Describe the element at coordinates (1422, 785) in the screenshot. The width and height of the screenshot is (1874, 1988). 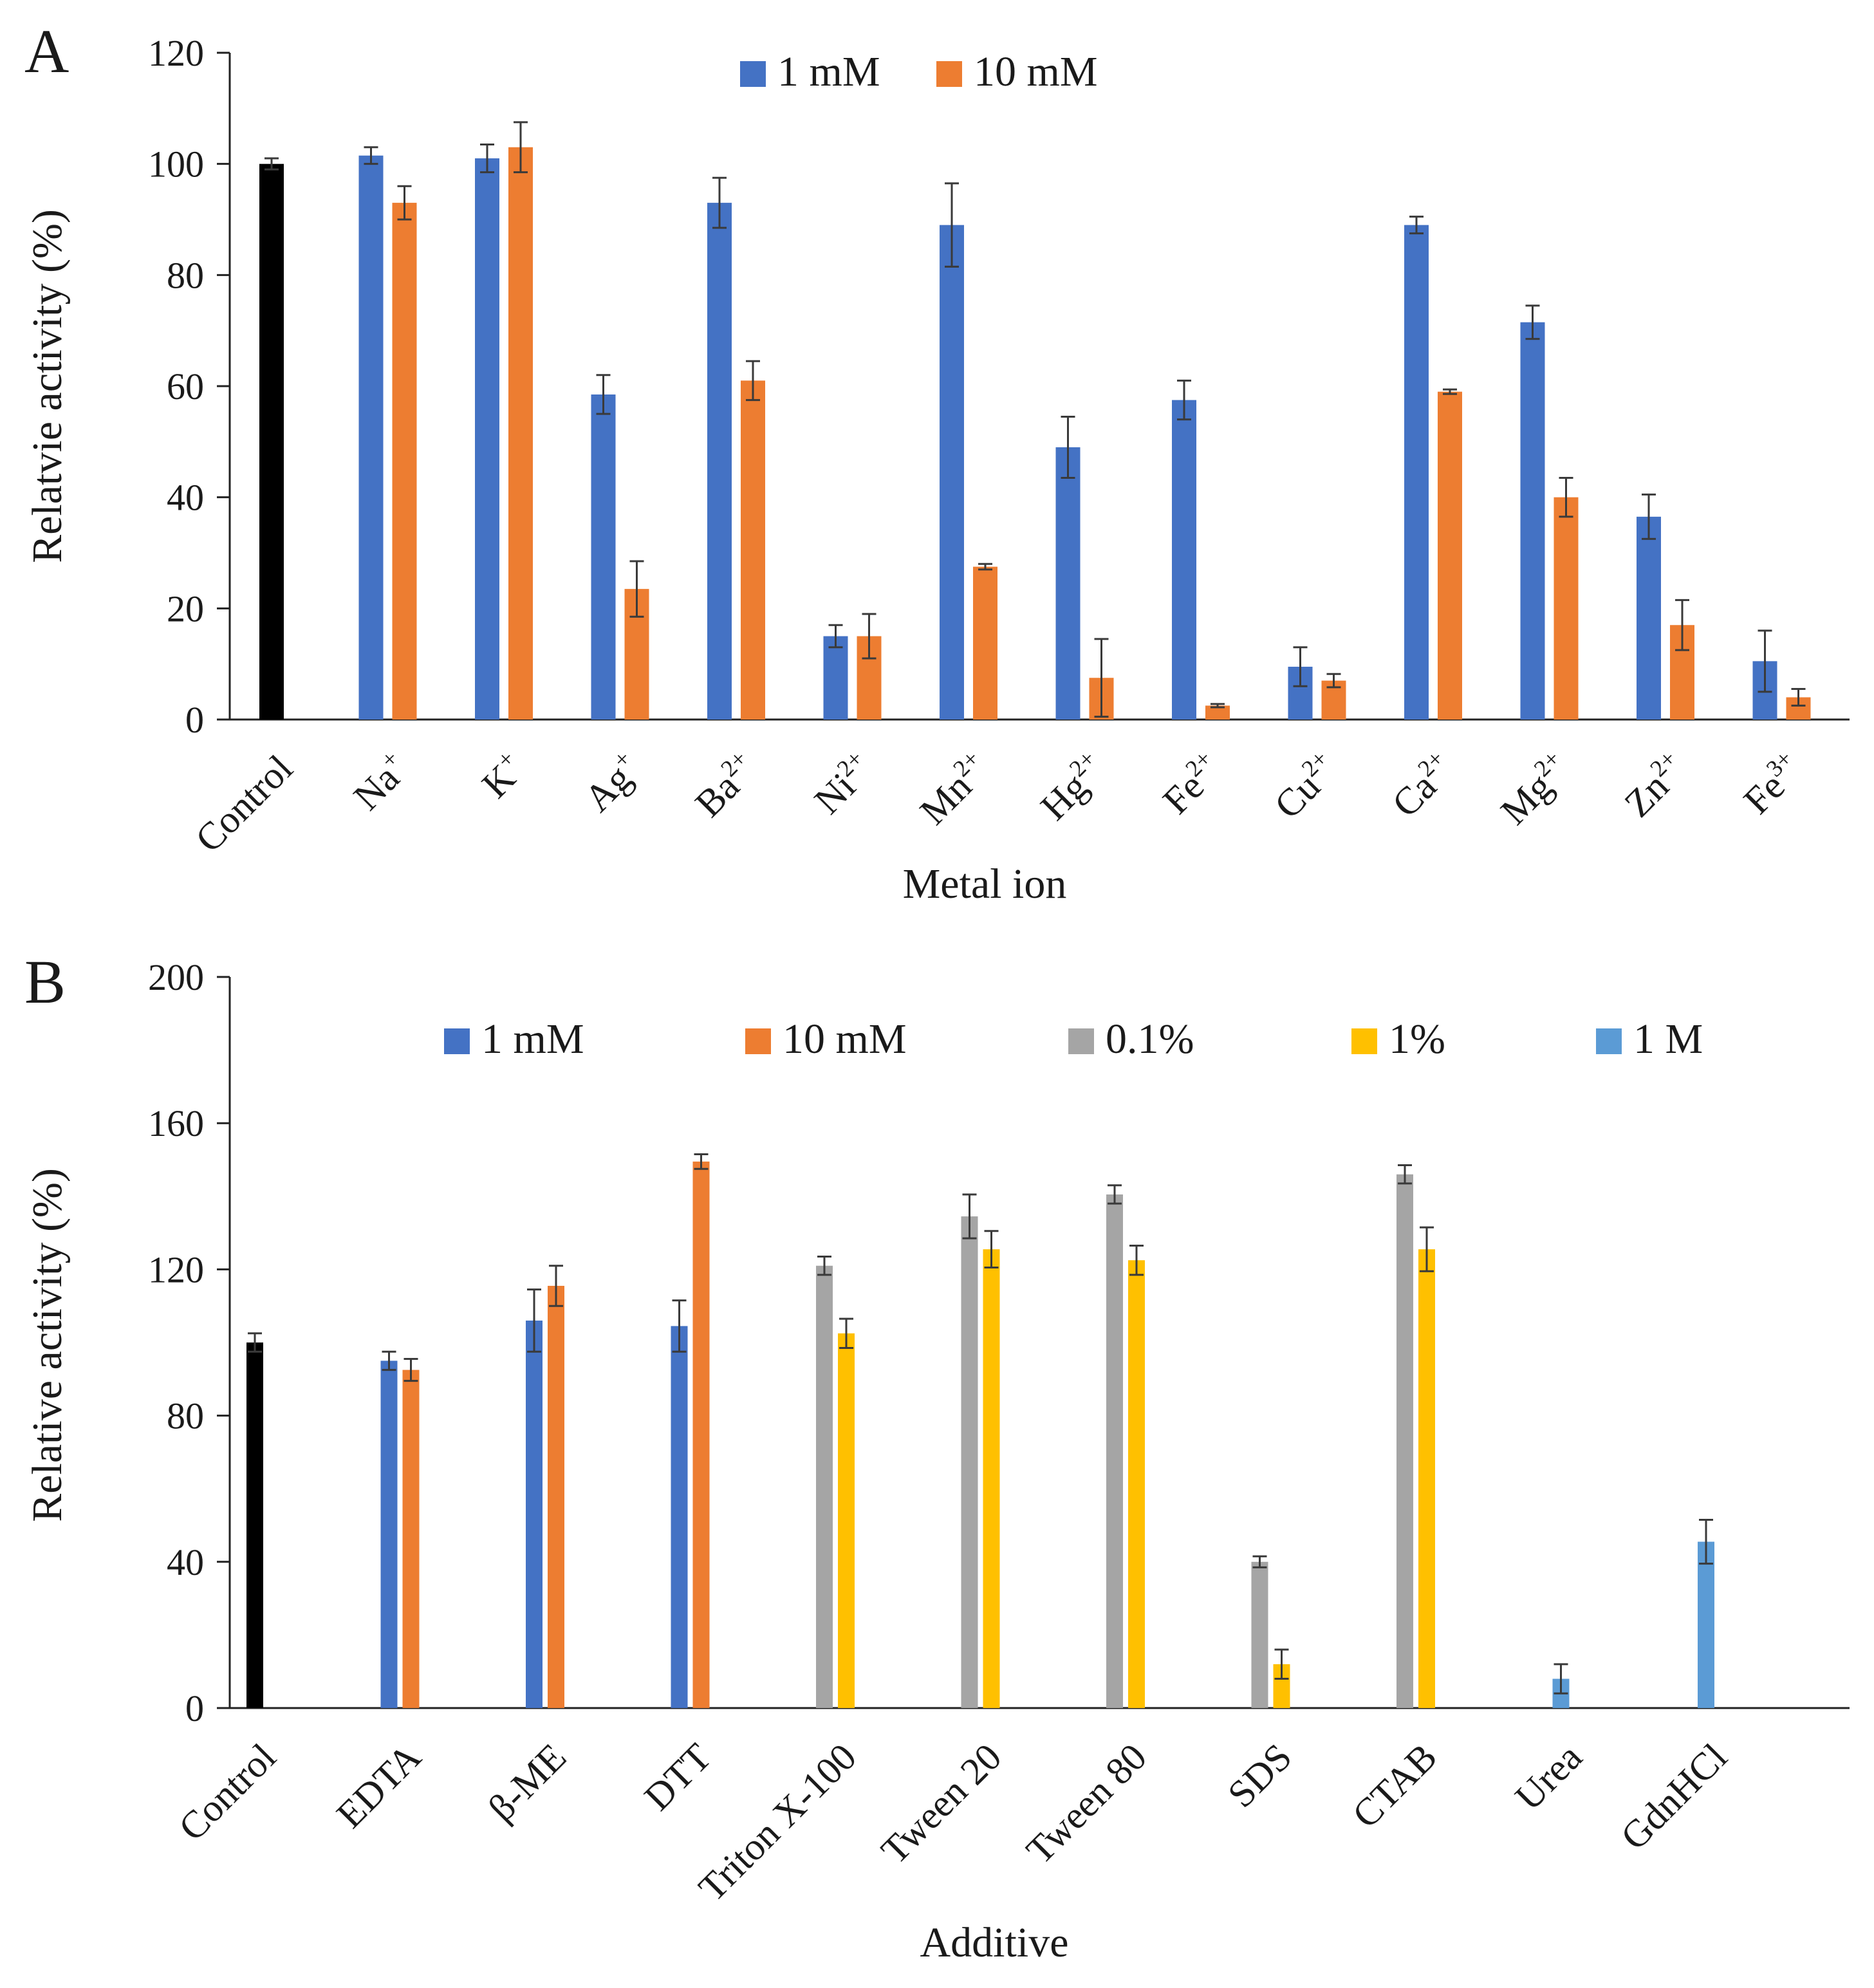
I see `category-label: Ca2+` at that location.